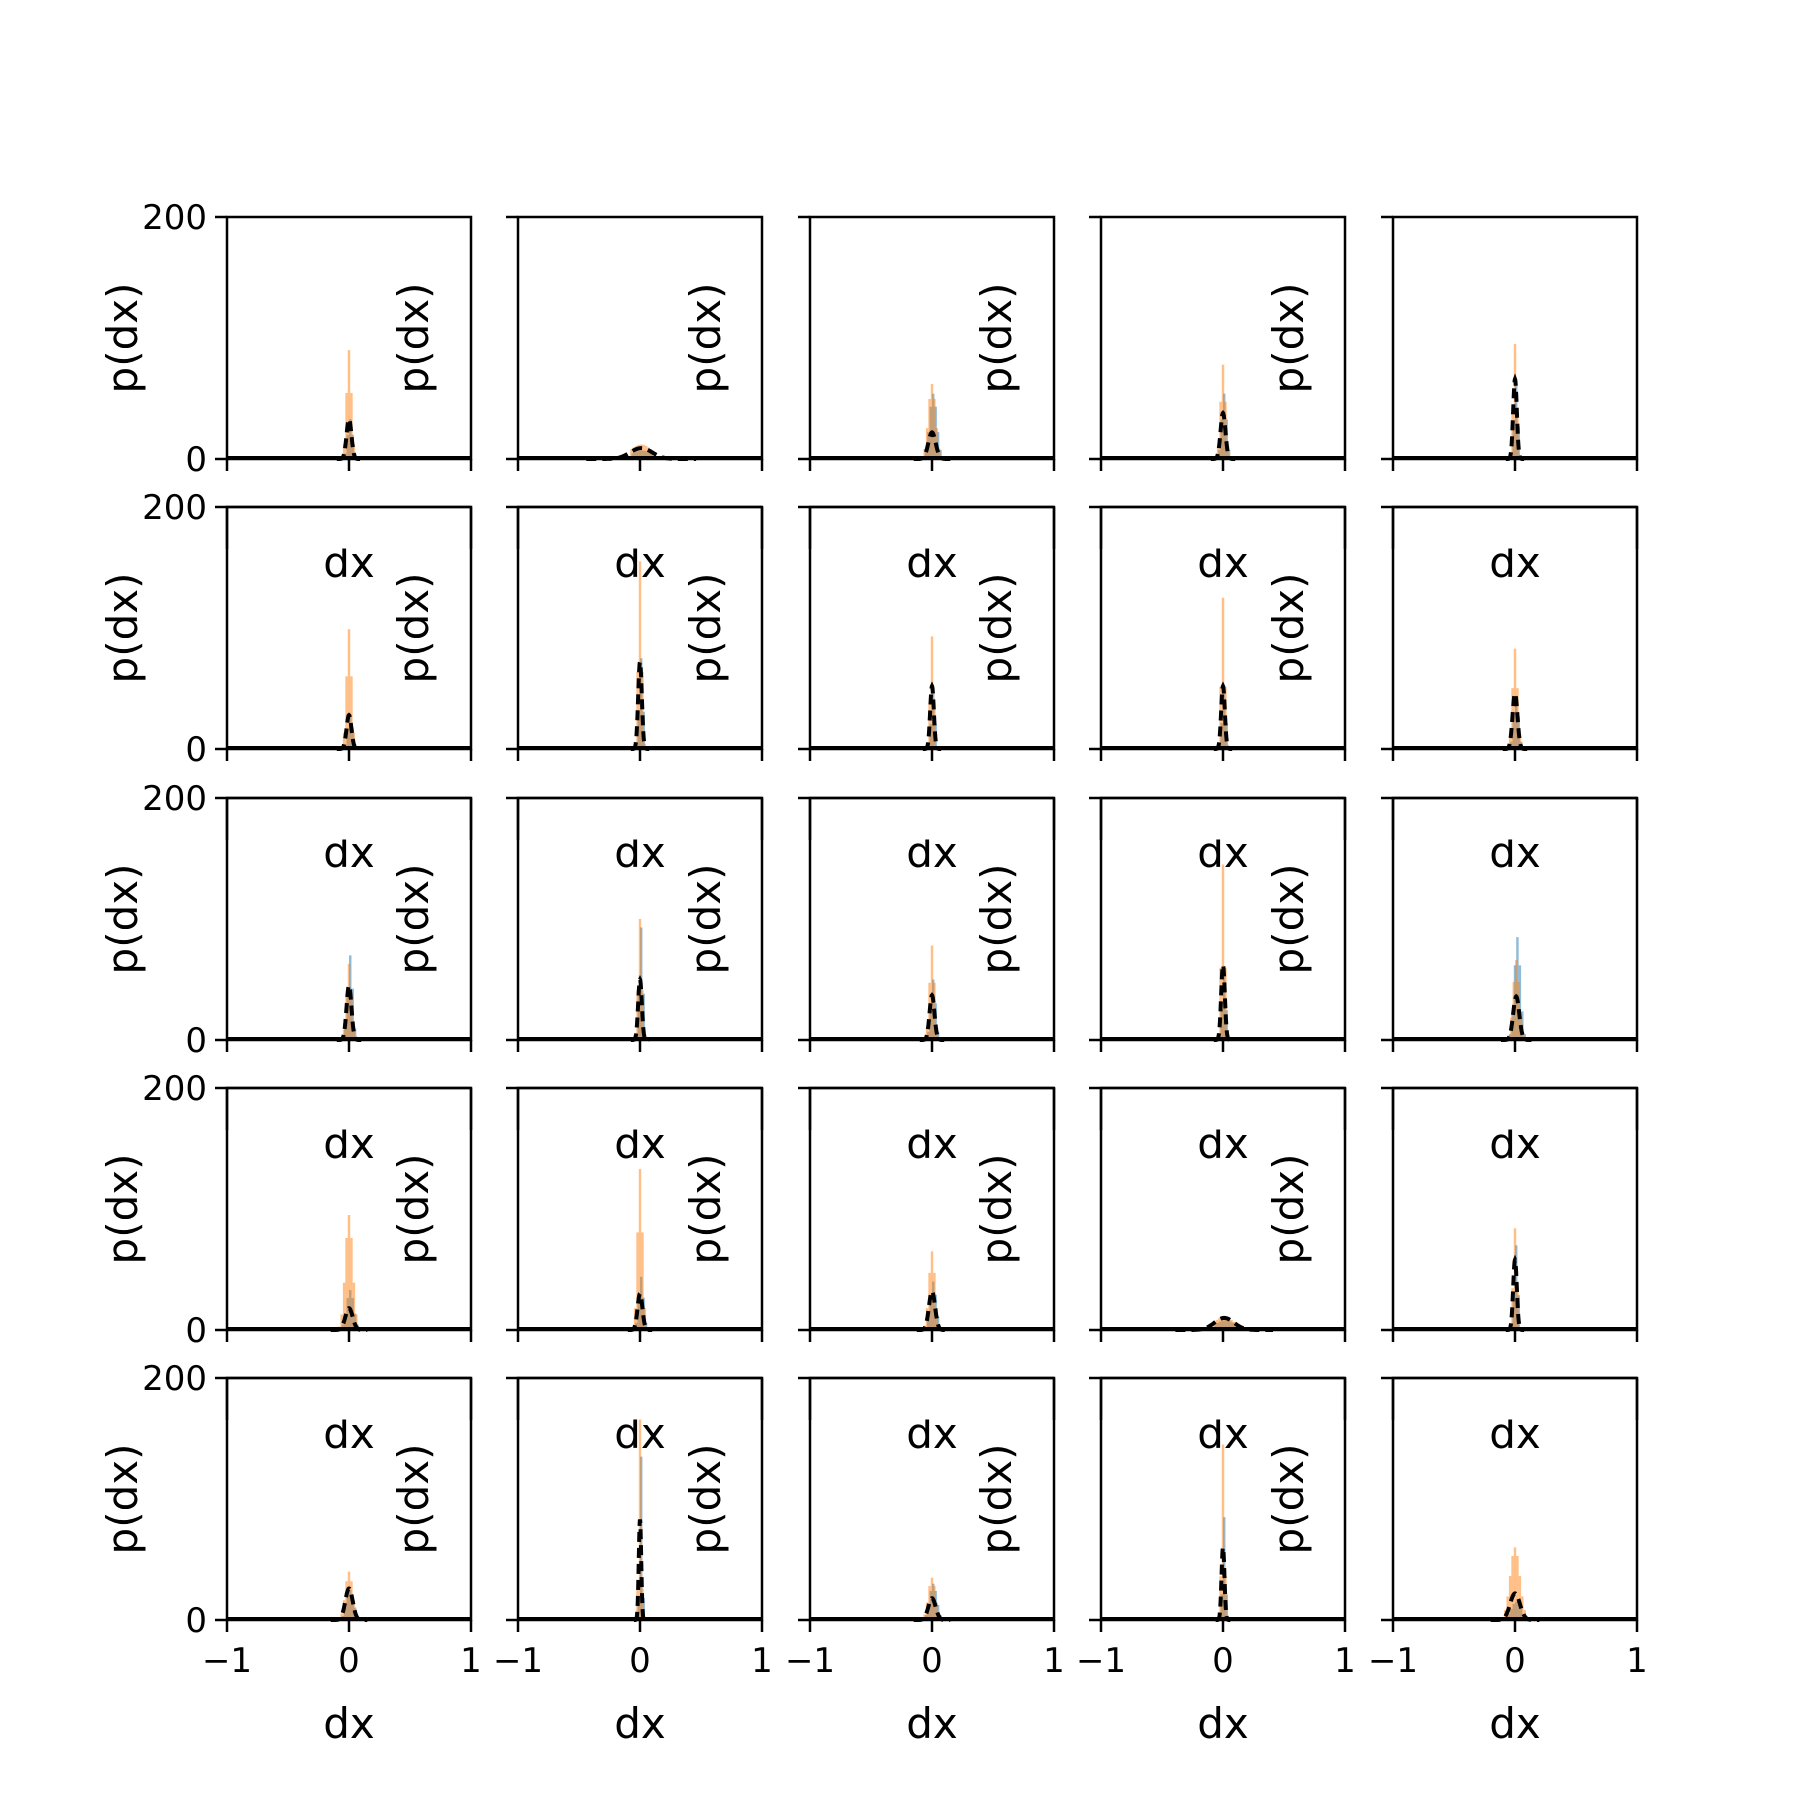 The height and width of the screenshot is (1800, 1800). Describe the element at coordinates (1159, 401) in the screenshot. I see `subplot-r1-c4: dxp(dx)` at that location.